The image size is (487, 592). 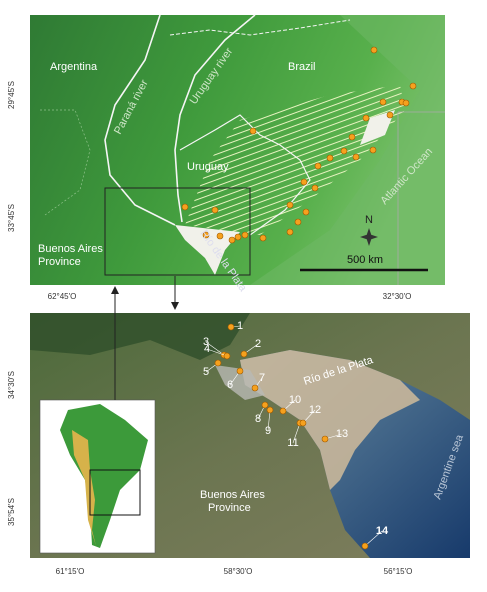 What do you see at coordinates (342, 434) in the screenshot?
I see `site-label: 13` at bounding box center [342, 434].